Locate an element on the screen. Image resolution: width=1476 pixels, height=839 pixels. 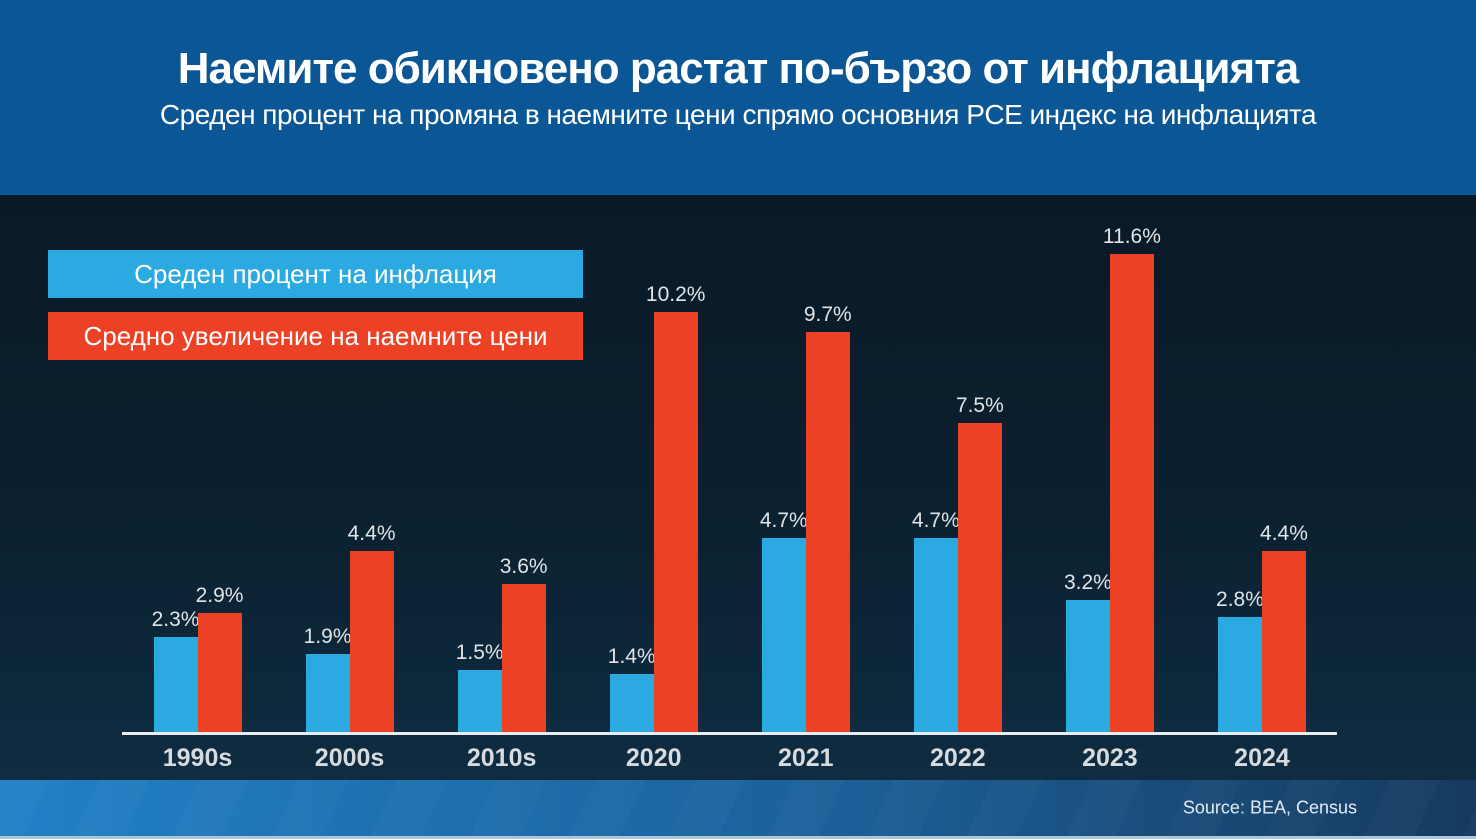
bar-rent-2010s is located at coordinates (523, 657).